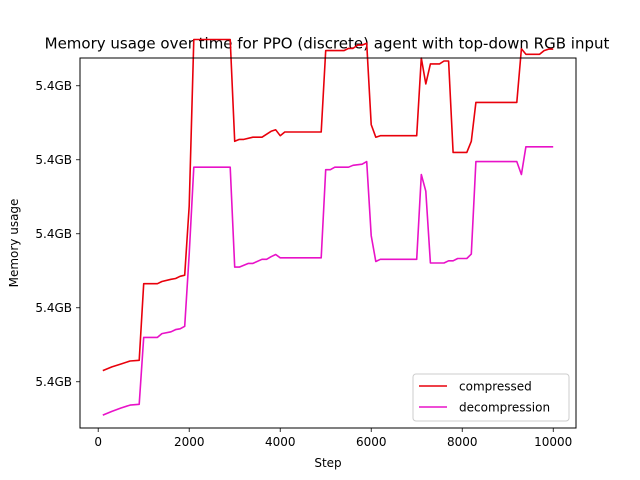  I want to click on x-tick-label: 10000, so click(553, 442).